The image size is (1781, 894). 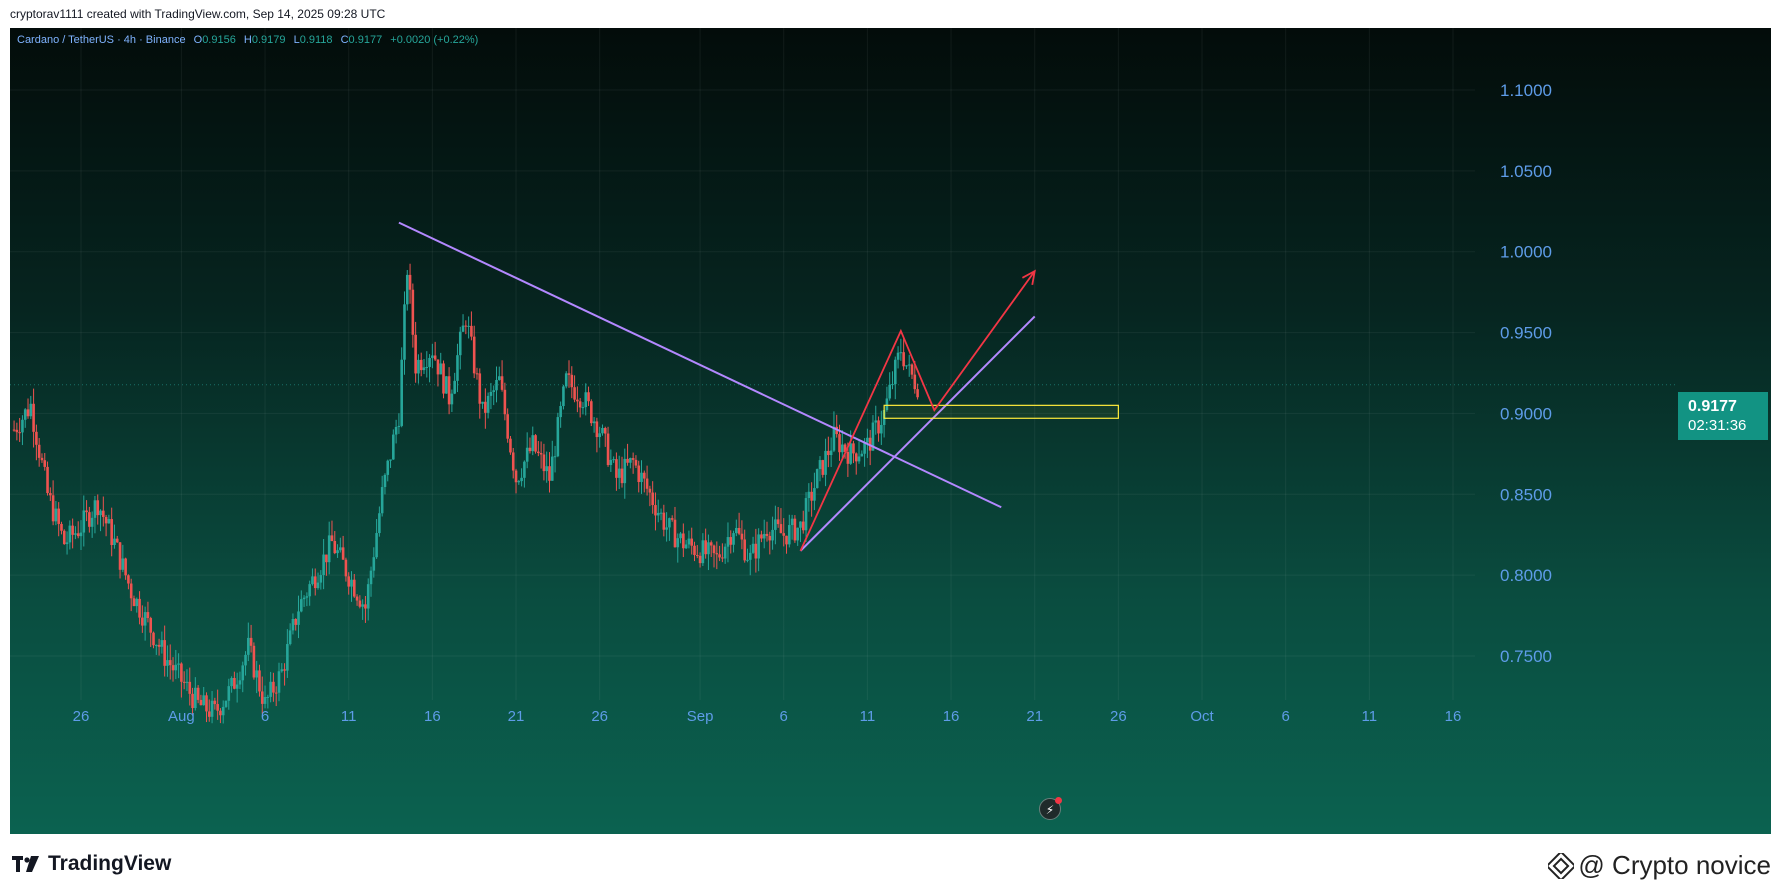 What do you see at coordinates (784, 716) in the screenshot?
I see `x-tick-label: 6` at bounding box center [784, 716].